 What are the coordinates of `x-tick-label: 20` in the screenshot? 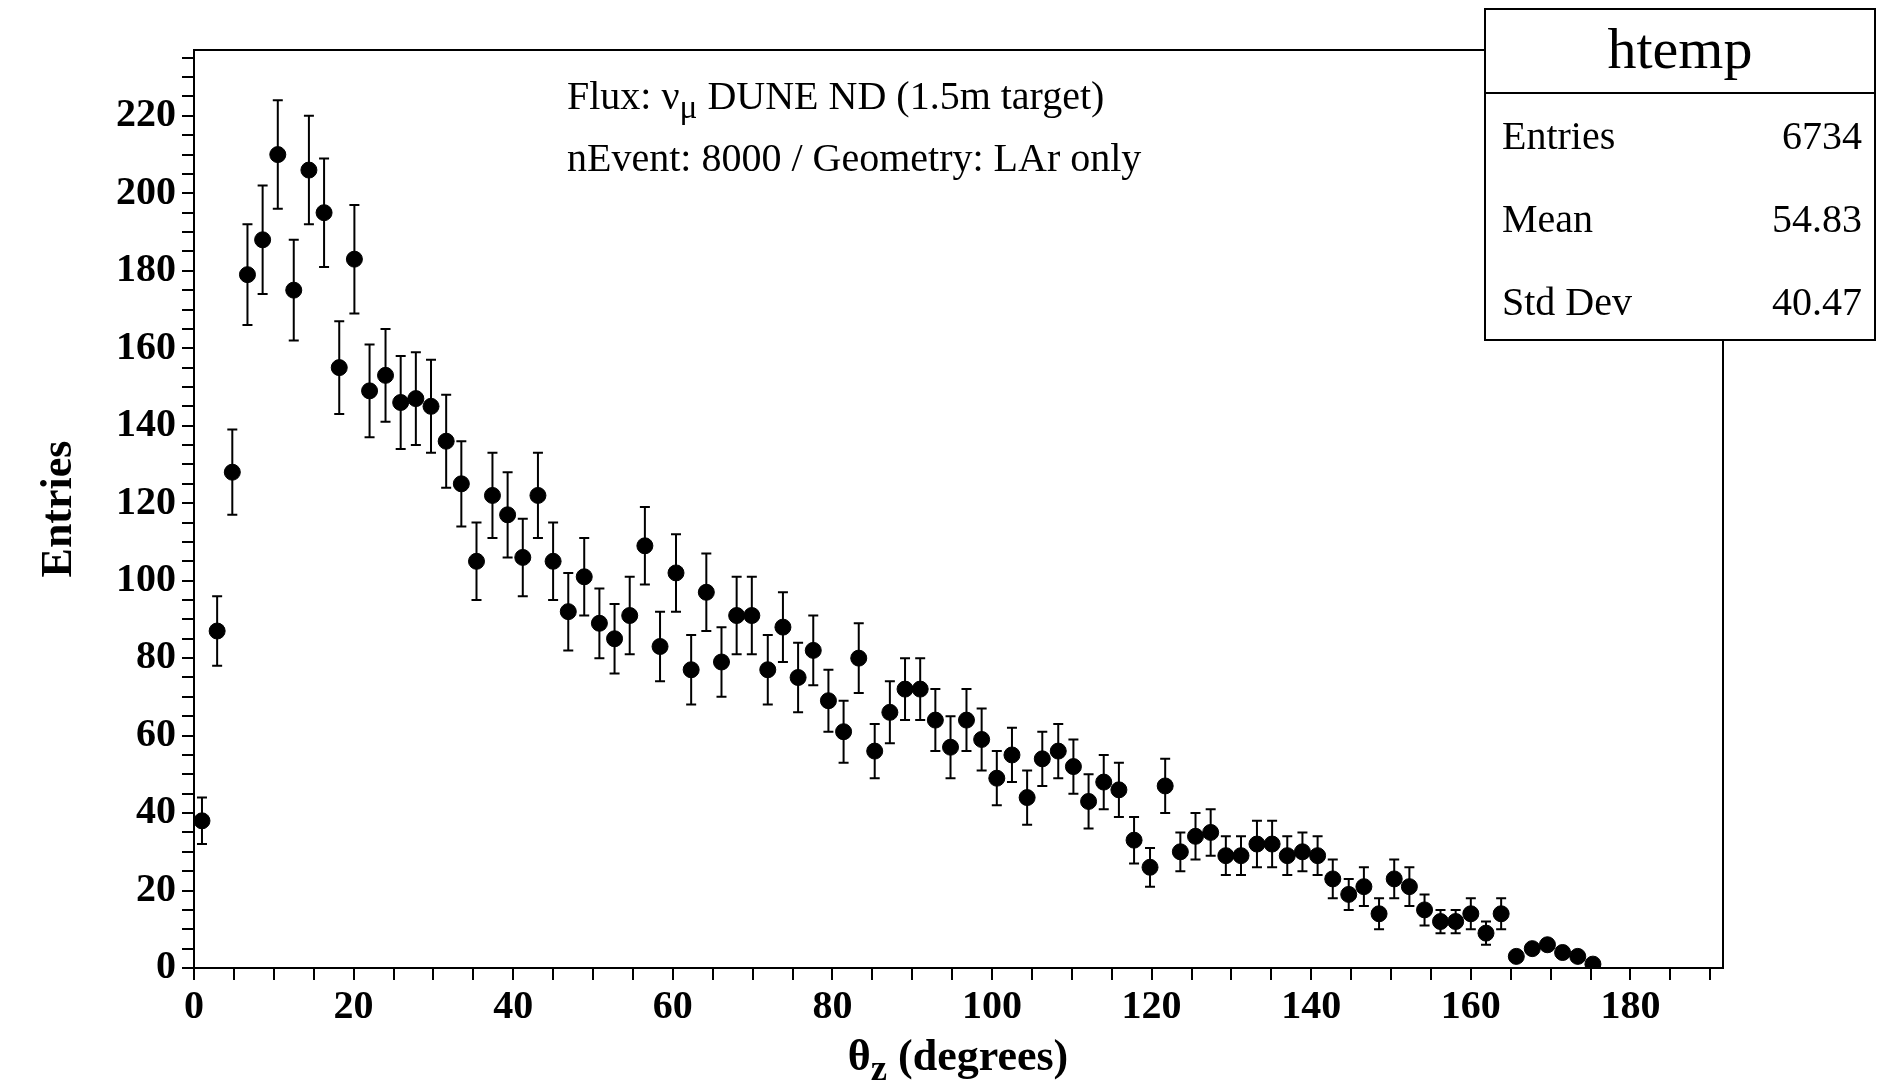 It's located at (353, 1005).